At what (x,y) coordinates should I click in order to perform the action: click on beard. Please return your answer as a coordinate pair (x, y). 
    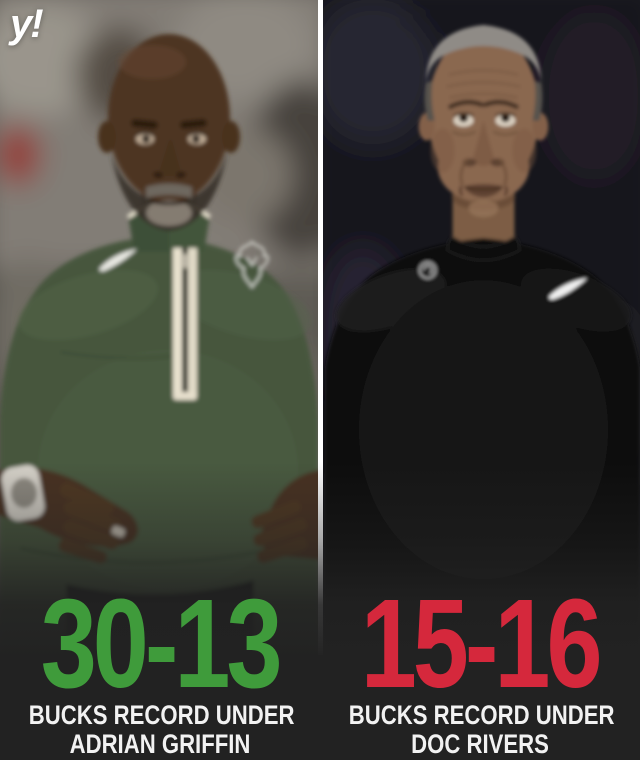
    Looking at the image, I should click on (169, 190).